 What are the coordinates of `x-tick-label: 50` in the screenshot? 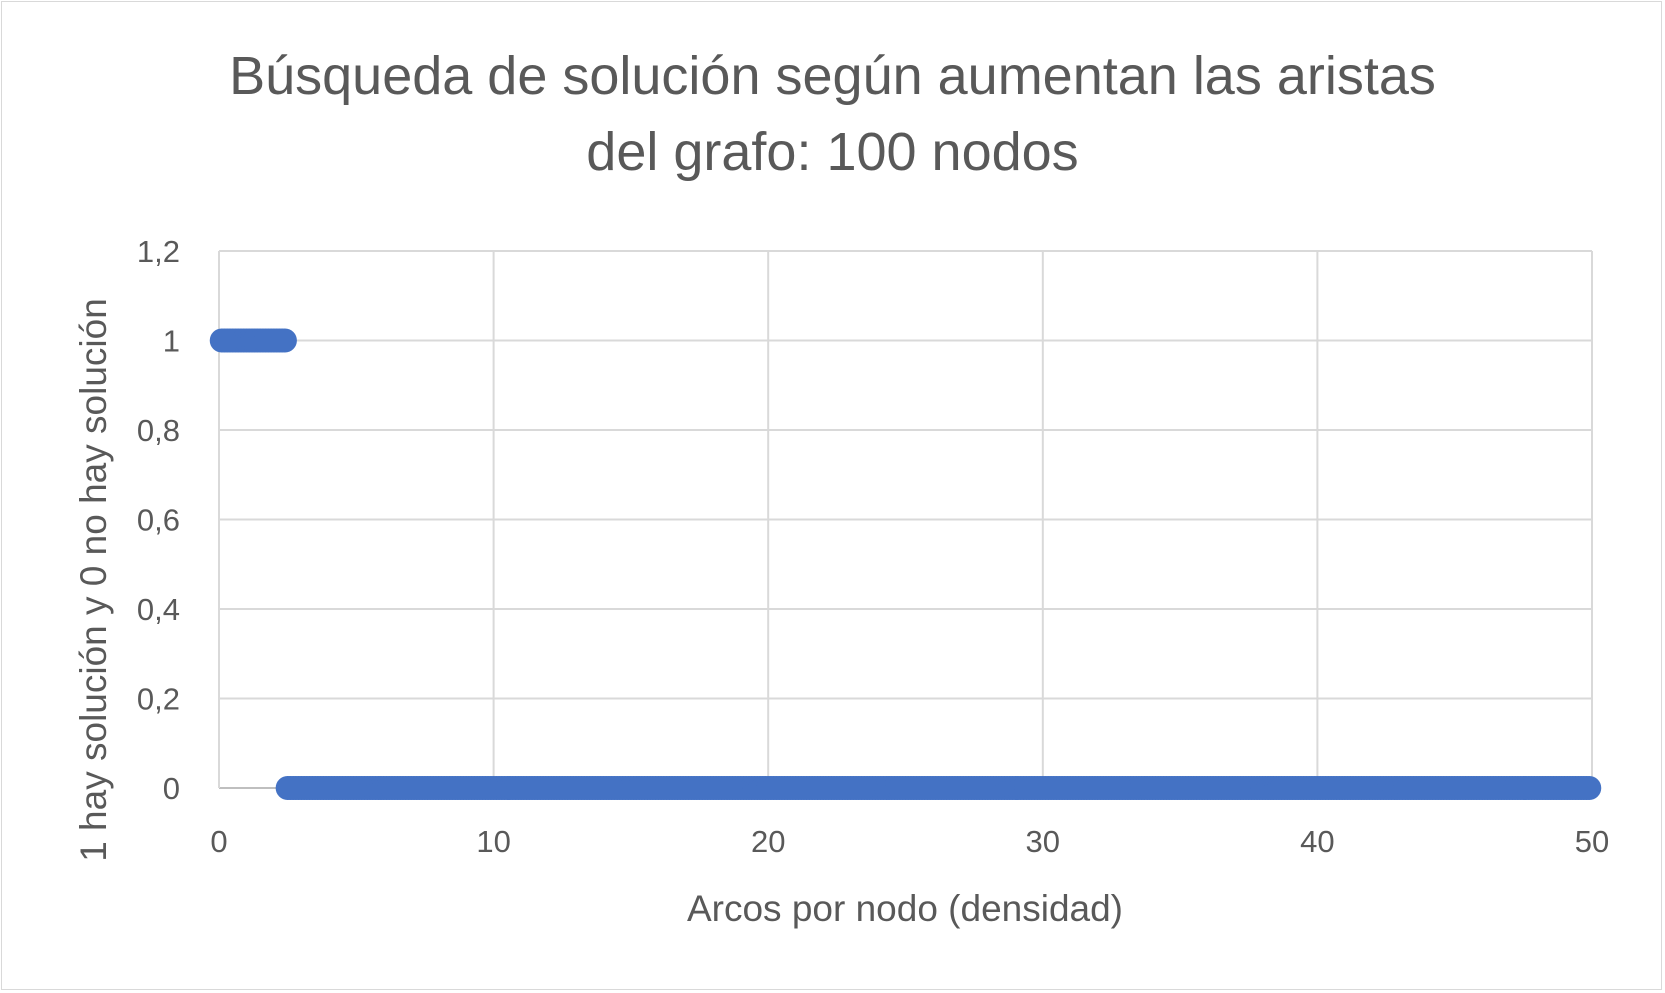 It's located at (1592, 841).